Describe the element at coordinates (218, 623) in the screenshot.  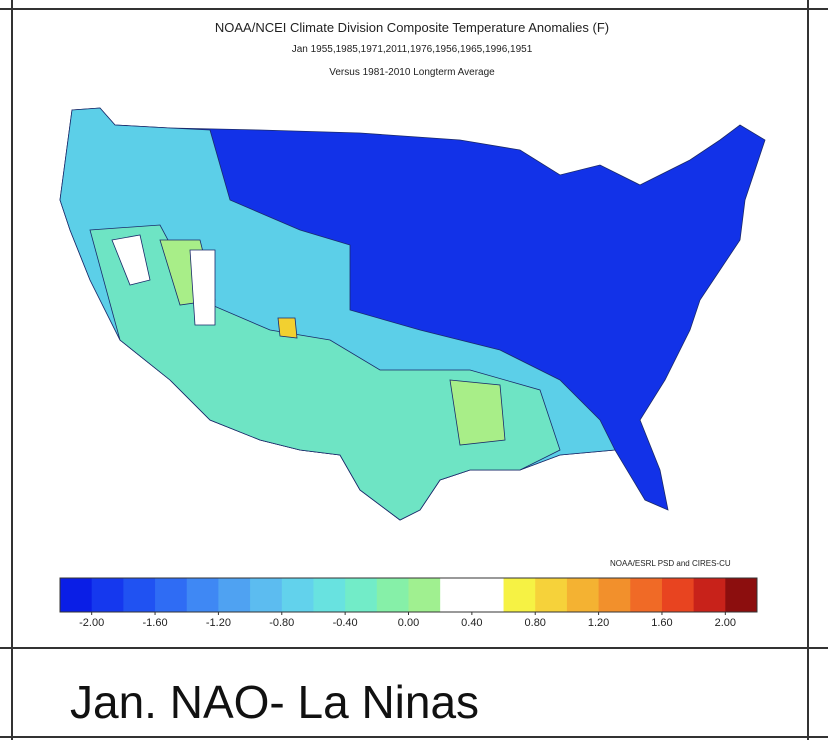
I see `colorbar-label: -1.20` at that location.